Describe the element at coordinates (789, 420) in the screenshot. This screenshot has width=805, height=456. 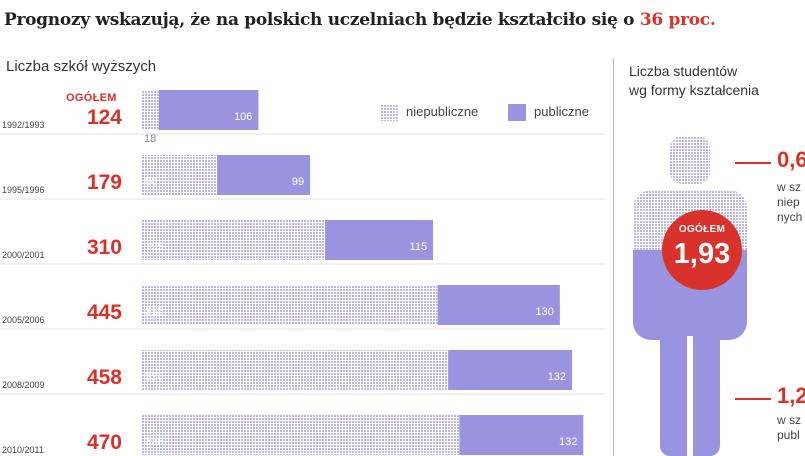
I see `callout-publiczne-desc-line: w sz` at that location.